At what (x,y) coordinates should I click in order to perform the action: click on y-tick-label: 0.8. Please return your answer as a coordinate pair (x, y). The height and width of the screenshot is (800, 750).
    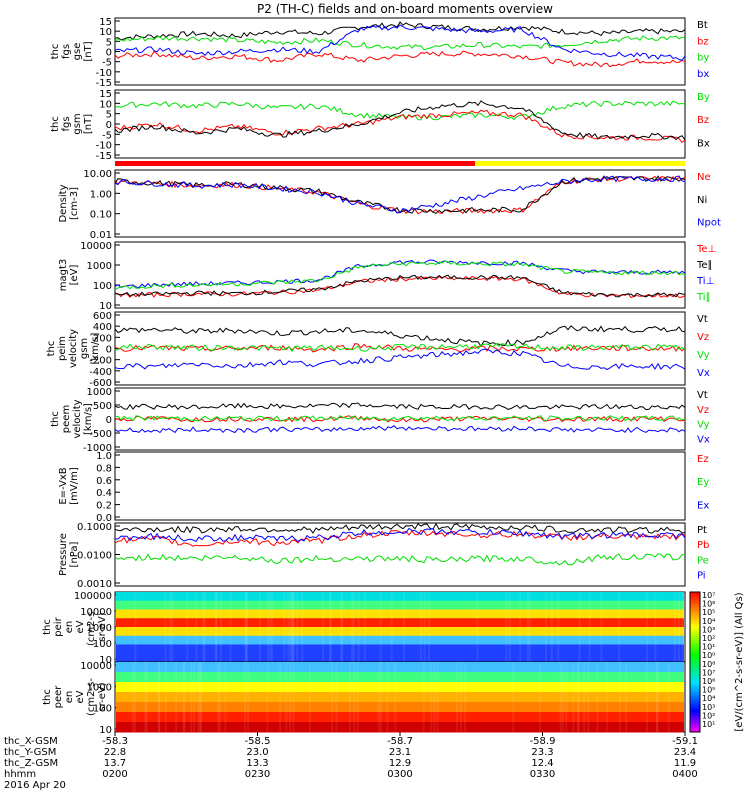
    Looking at the image, I should click on (104, 468).